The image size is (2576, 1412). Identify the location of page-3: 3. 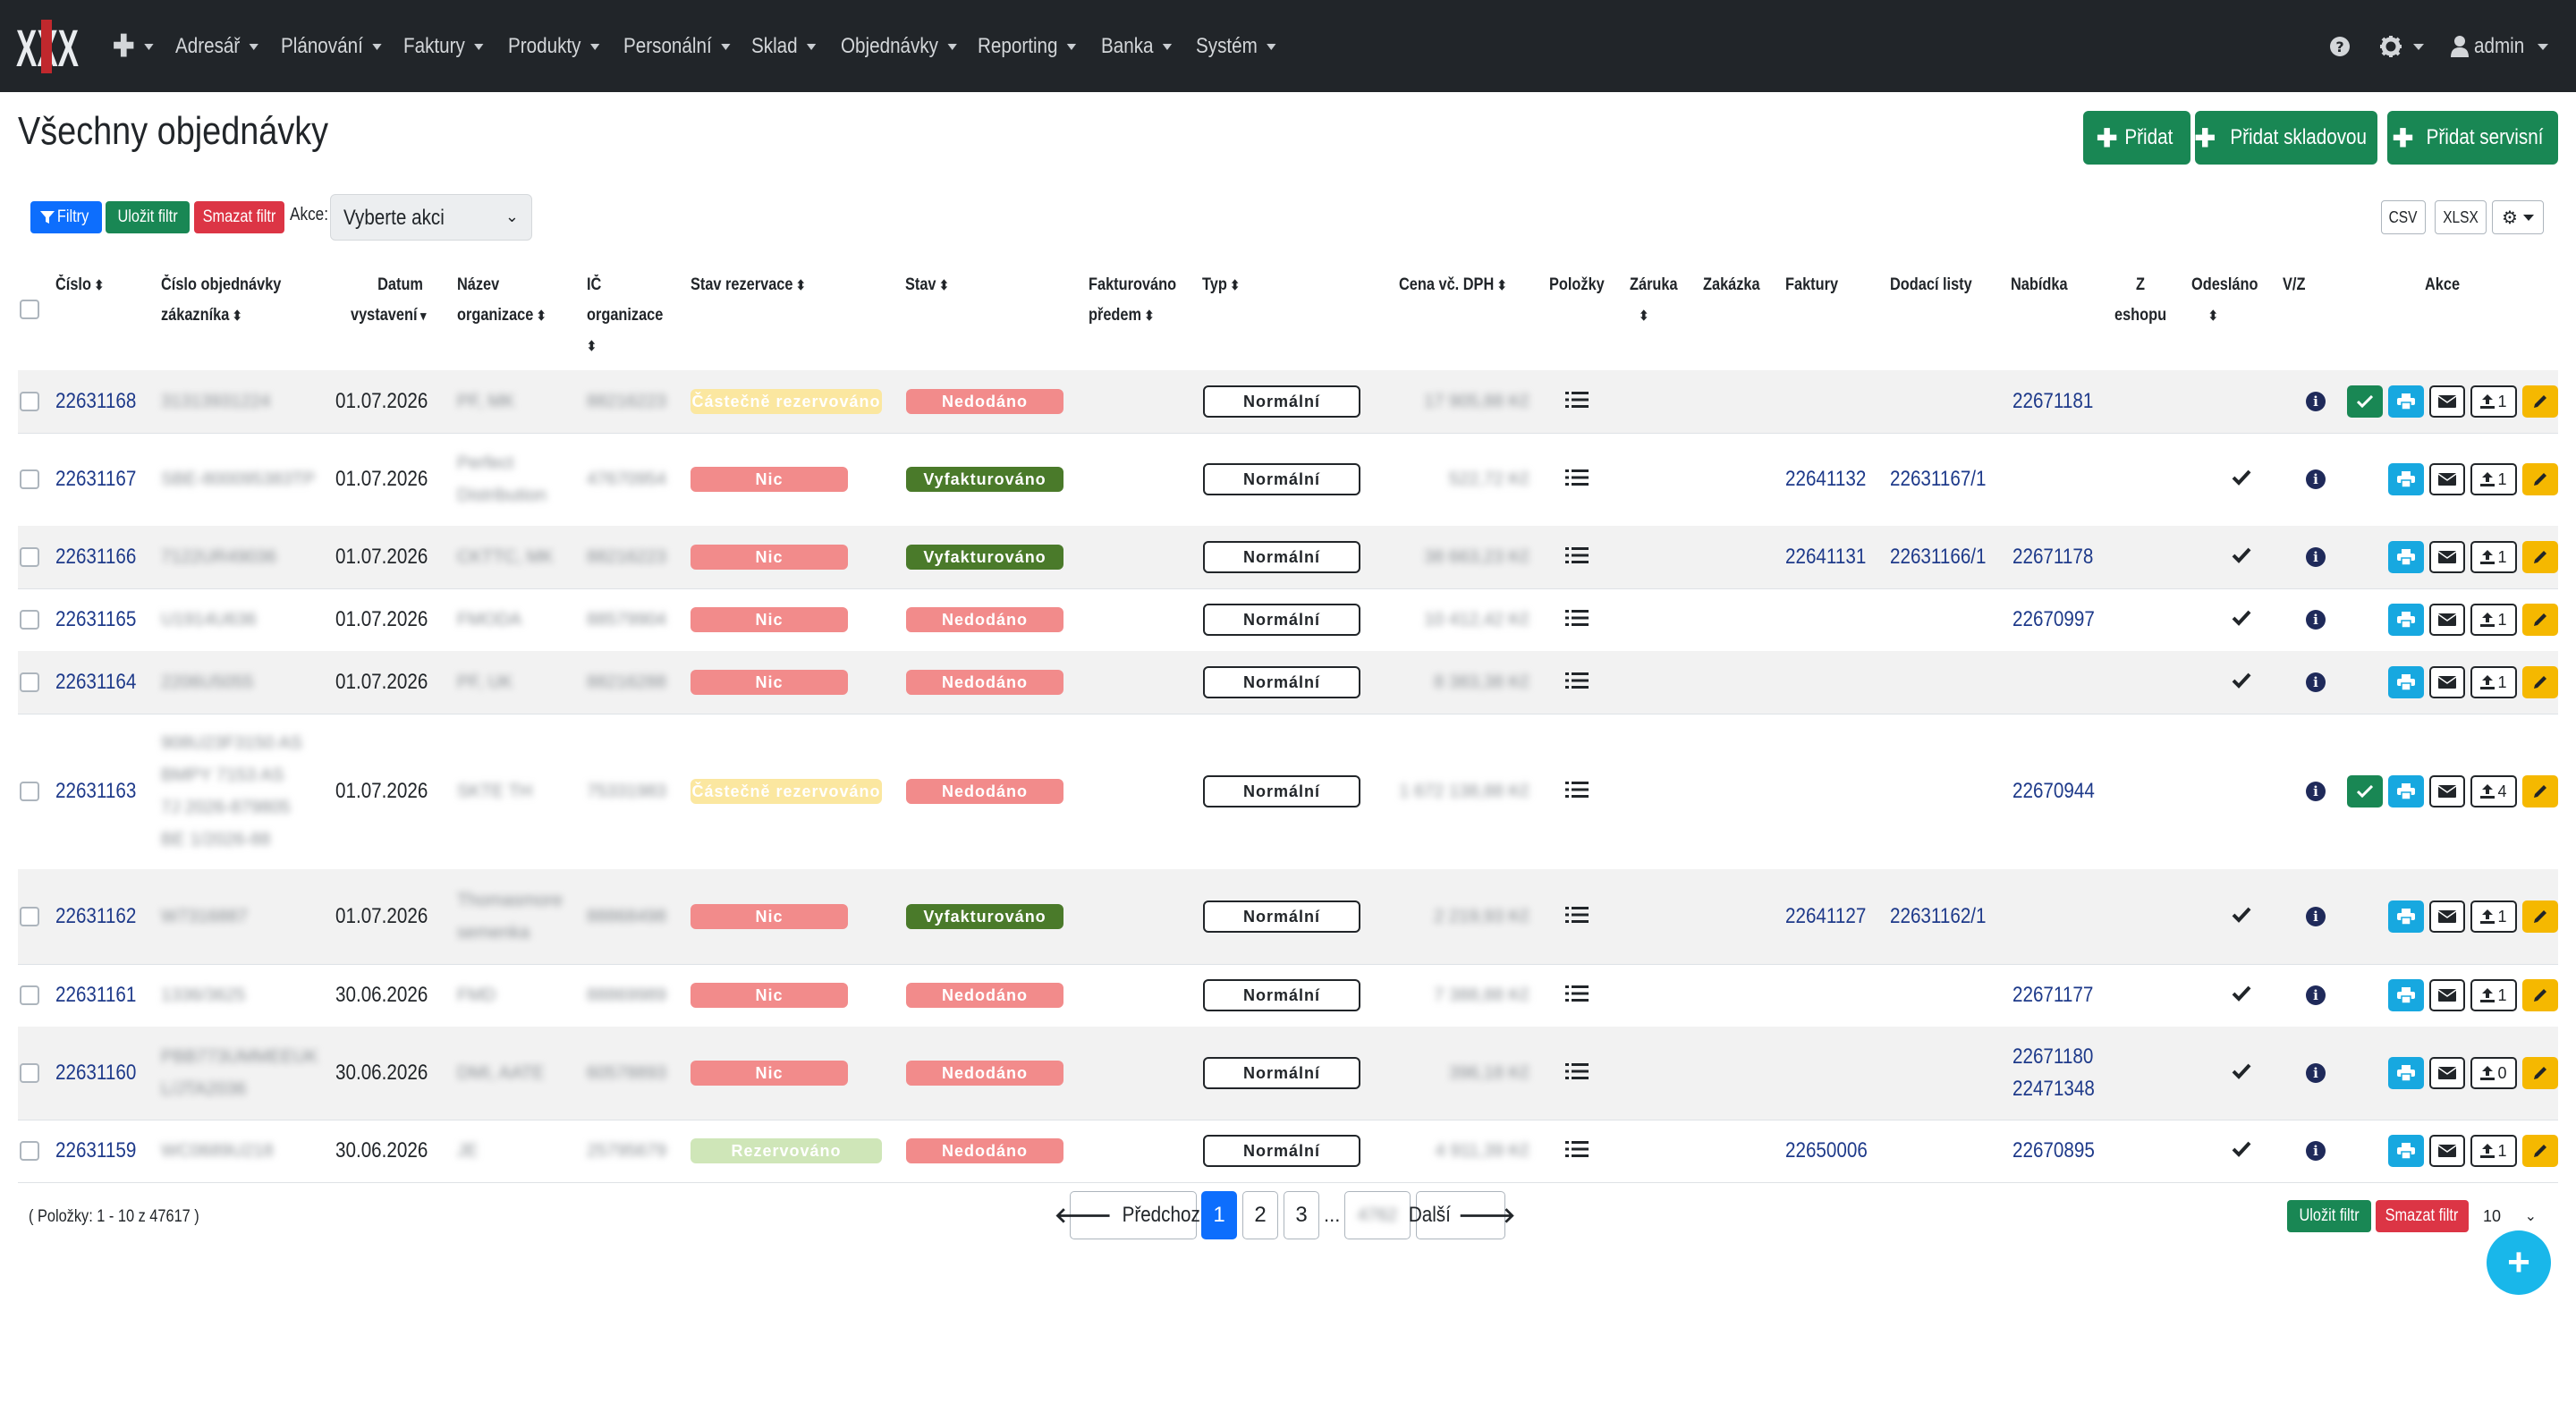
(1301, 1215).